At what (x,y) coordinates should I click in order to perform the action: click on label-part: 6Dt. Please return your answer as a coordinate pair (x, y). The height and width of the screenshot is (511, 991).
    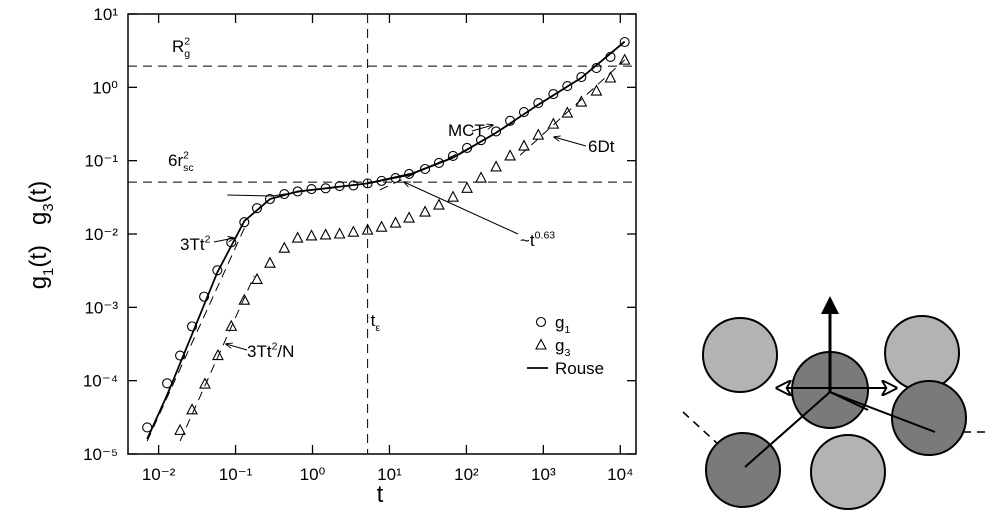
    Looking at the image, I should click on (601, 146).